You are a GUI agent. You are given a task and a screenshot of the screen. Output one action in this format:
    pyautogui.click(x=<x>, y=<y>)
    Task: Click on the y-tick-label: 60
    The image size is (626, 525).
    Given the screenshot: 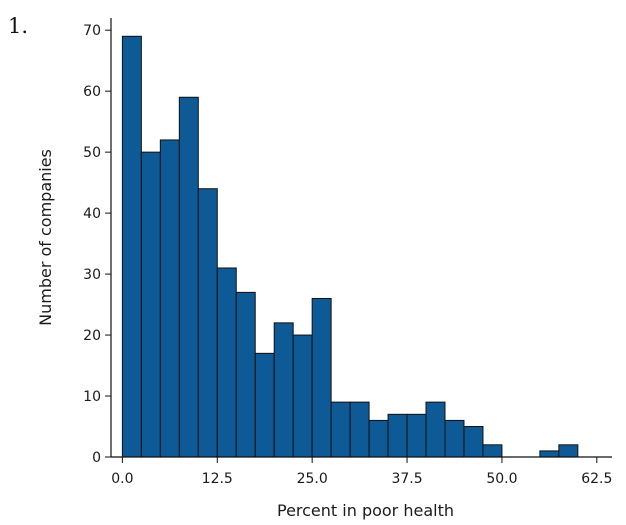 What is the action you would take?
    pyautogui.click(x=92, y=92)
    